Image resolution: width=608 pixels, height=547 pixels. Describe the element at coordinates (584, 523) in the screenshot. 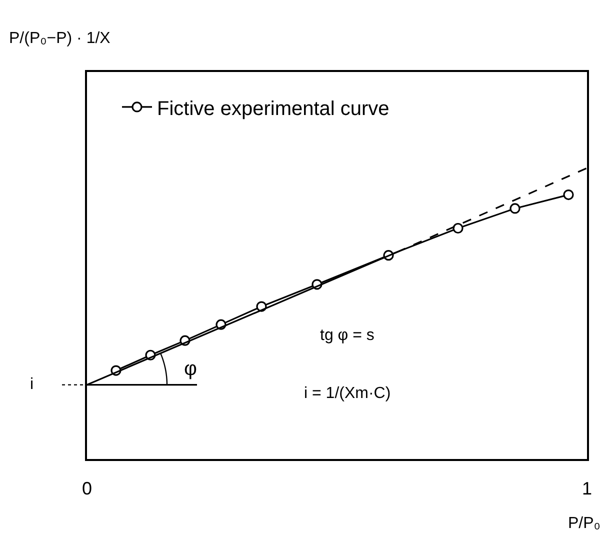

I see `x-axis-title: P/P₀` at that location.